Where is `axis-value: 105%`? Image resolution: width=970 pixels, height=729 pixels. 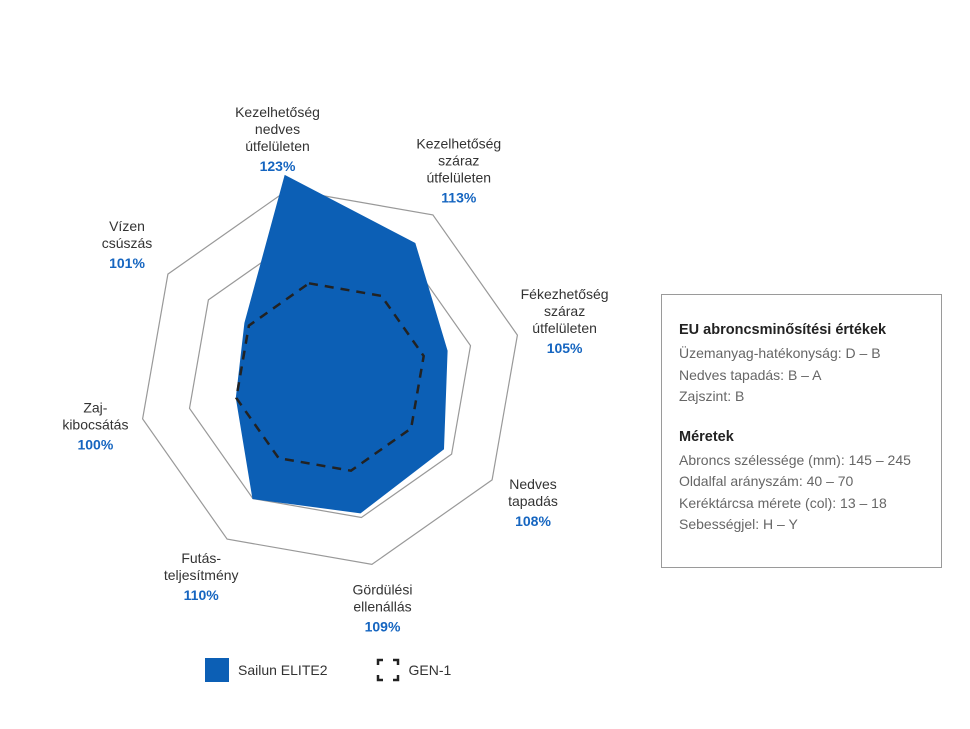
axis-value: 105% is located at coordinates (565, 348).